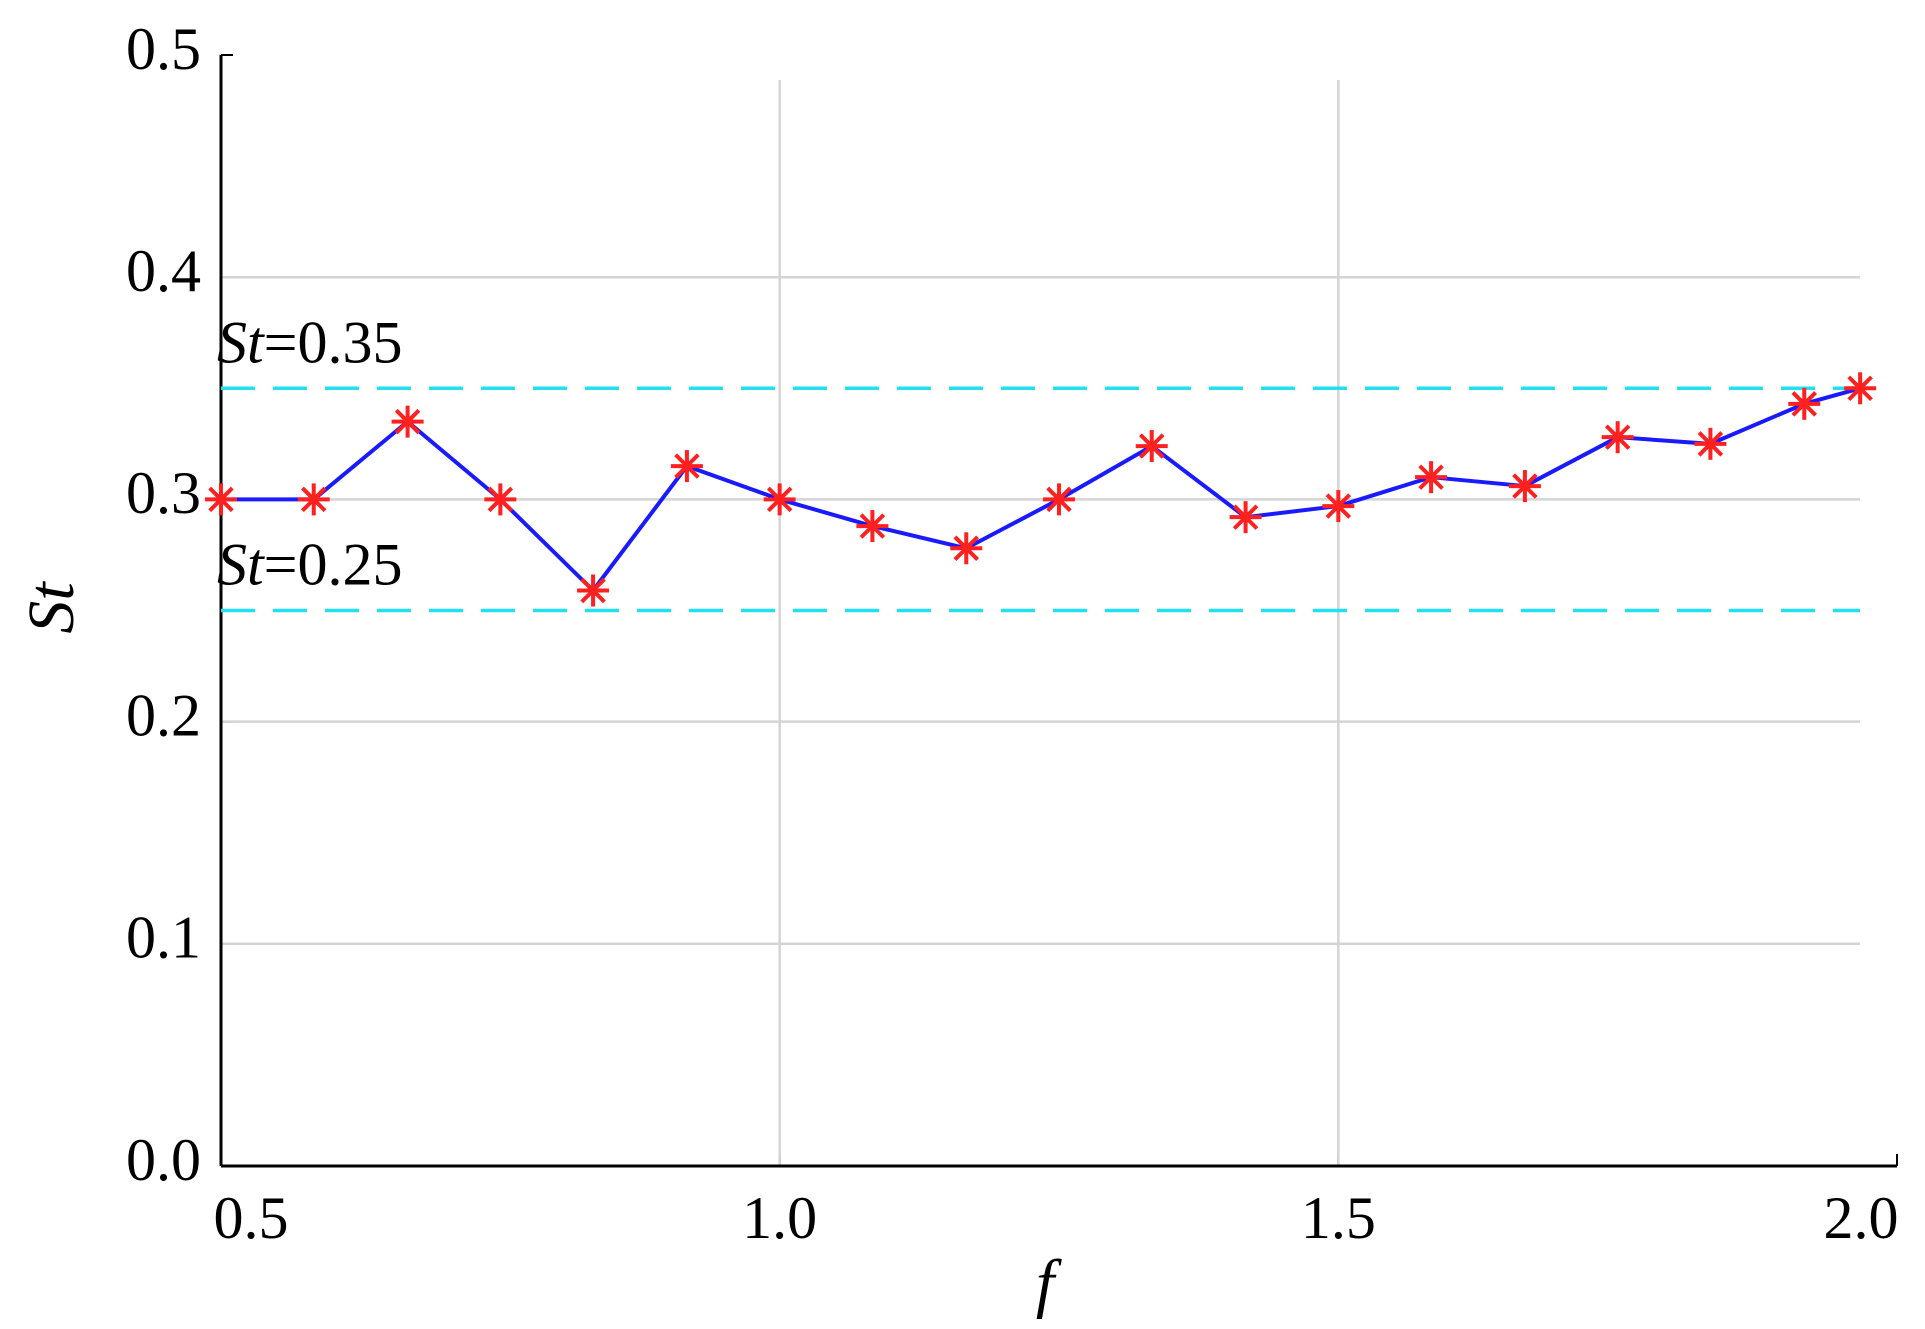  I want to click on reference-label: St=0.35, so click(310, 342).